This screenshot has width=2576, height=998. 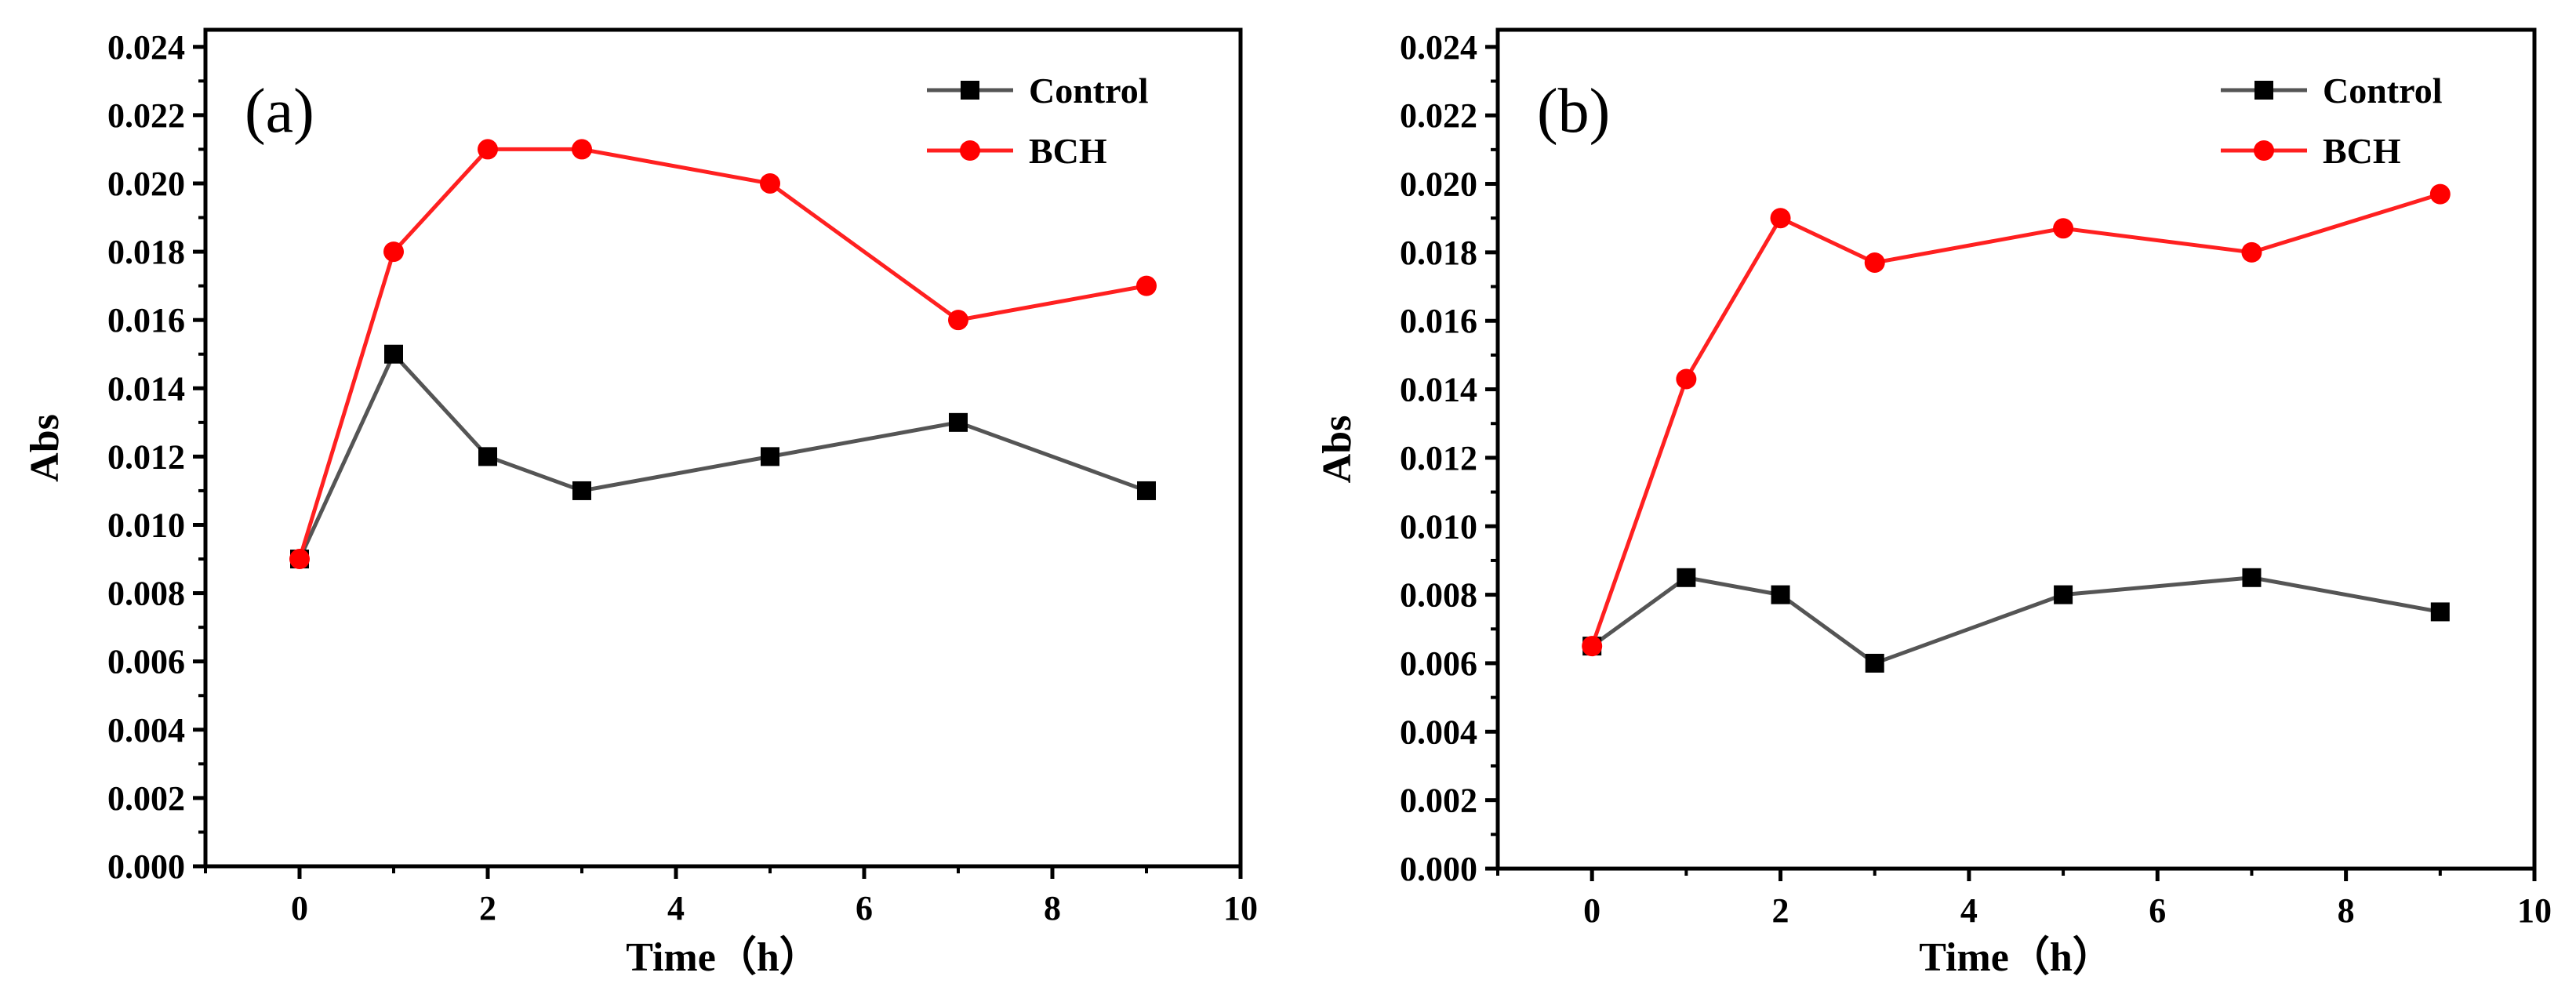 I want to click on panel-label: (b), so click(x=1573, y=111).